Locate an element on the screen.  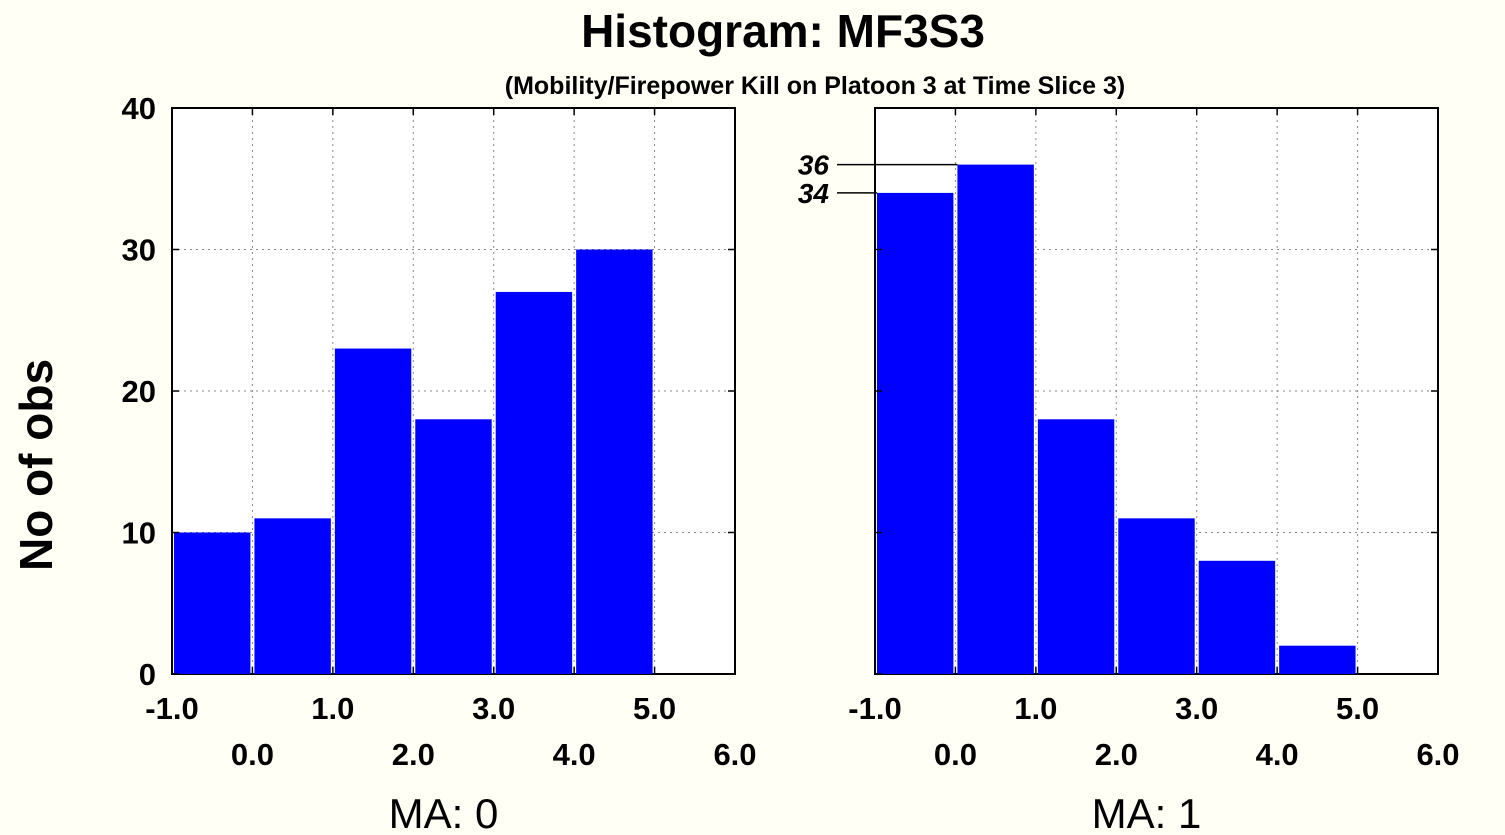
y-tick-label: 0 is located at coordinates (147, 674).